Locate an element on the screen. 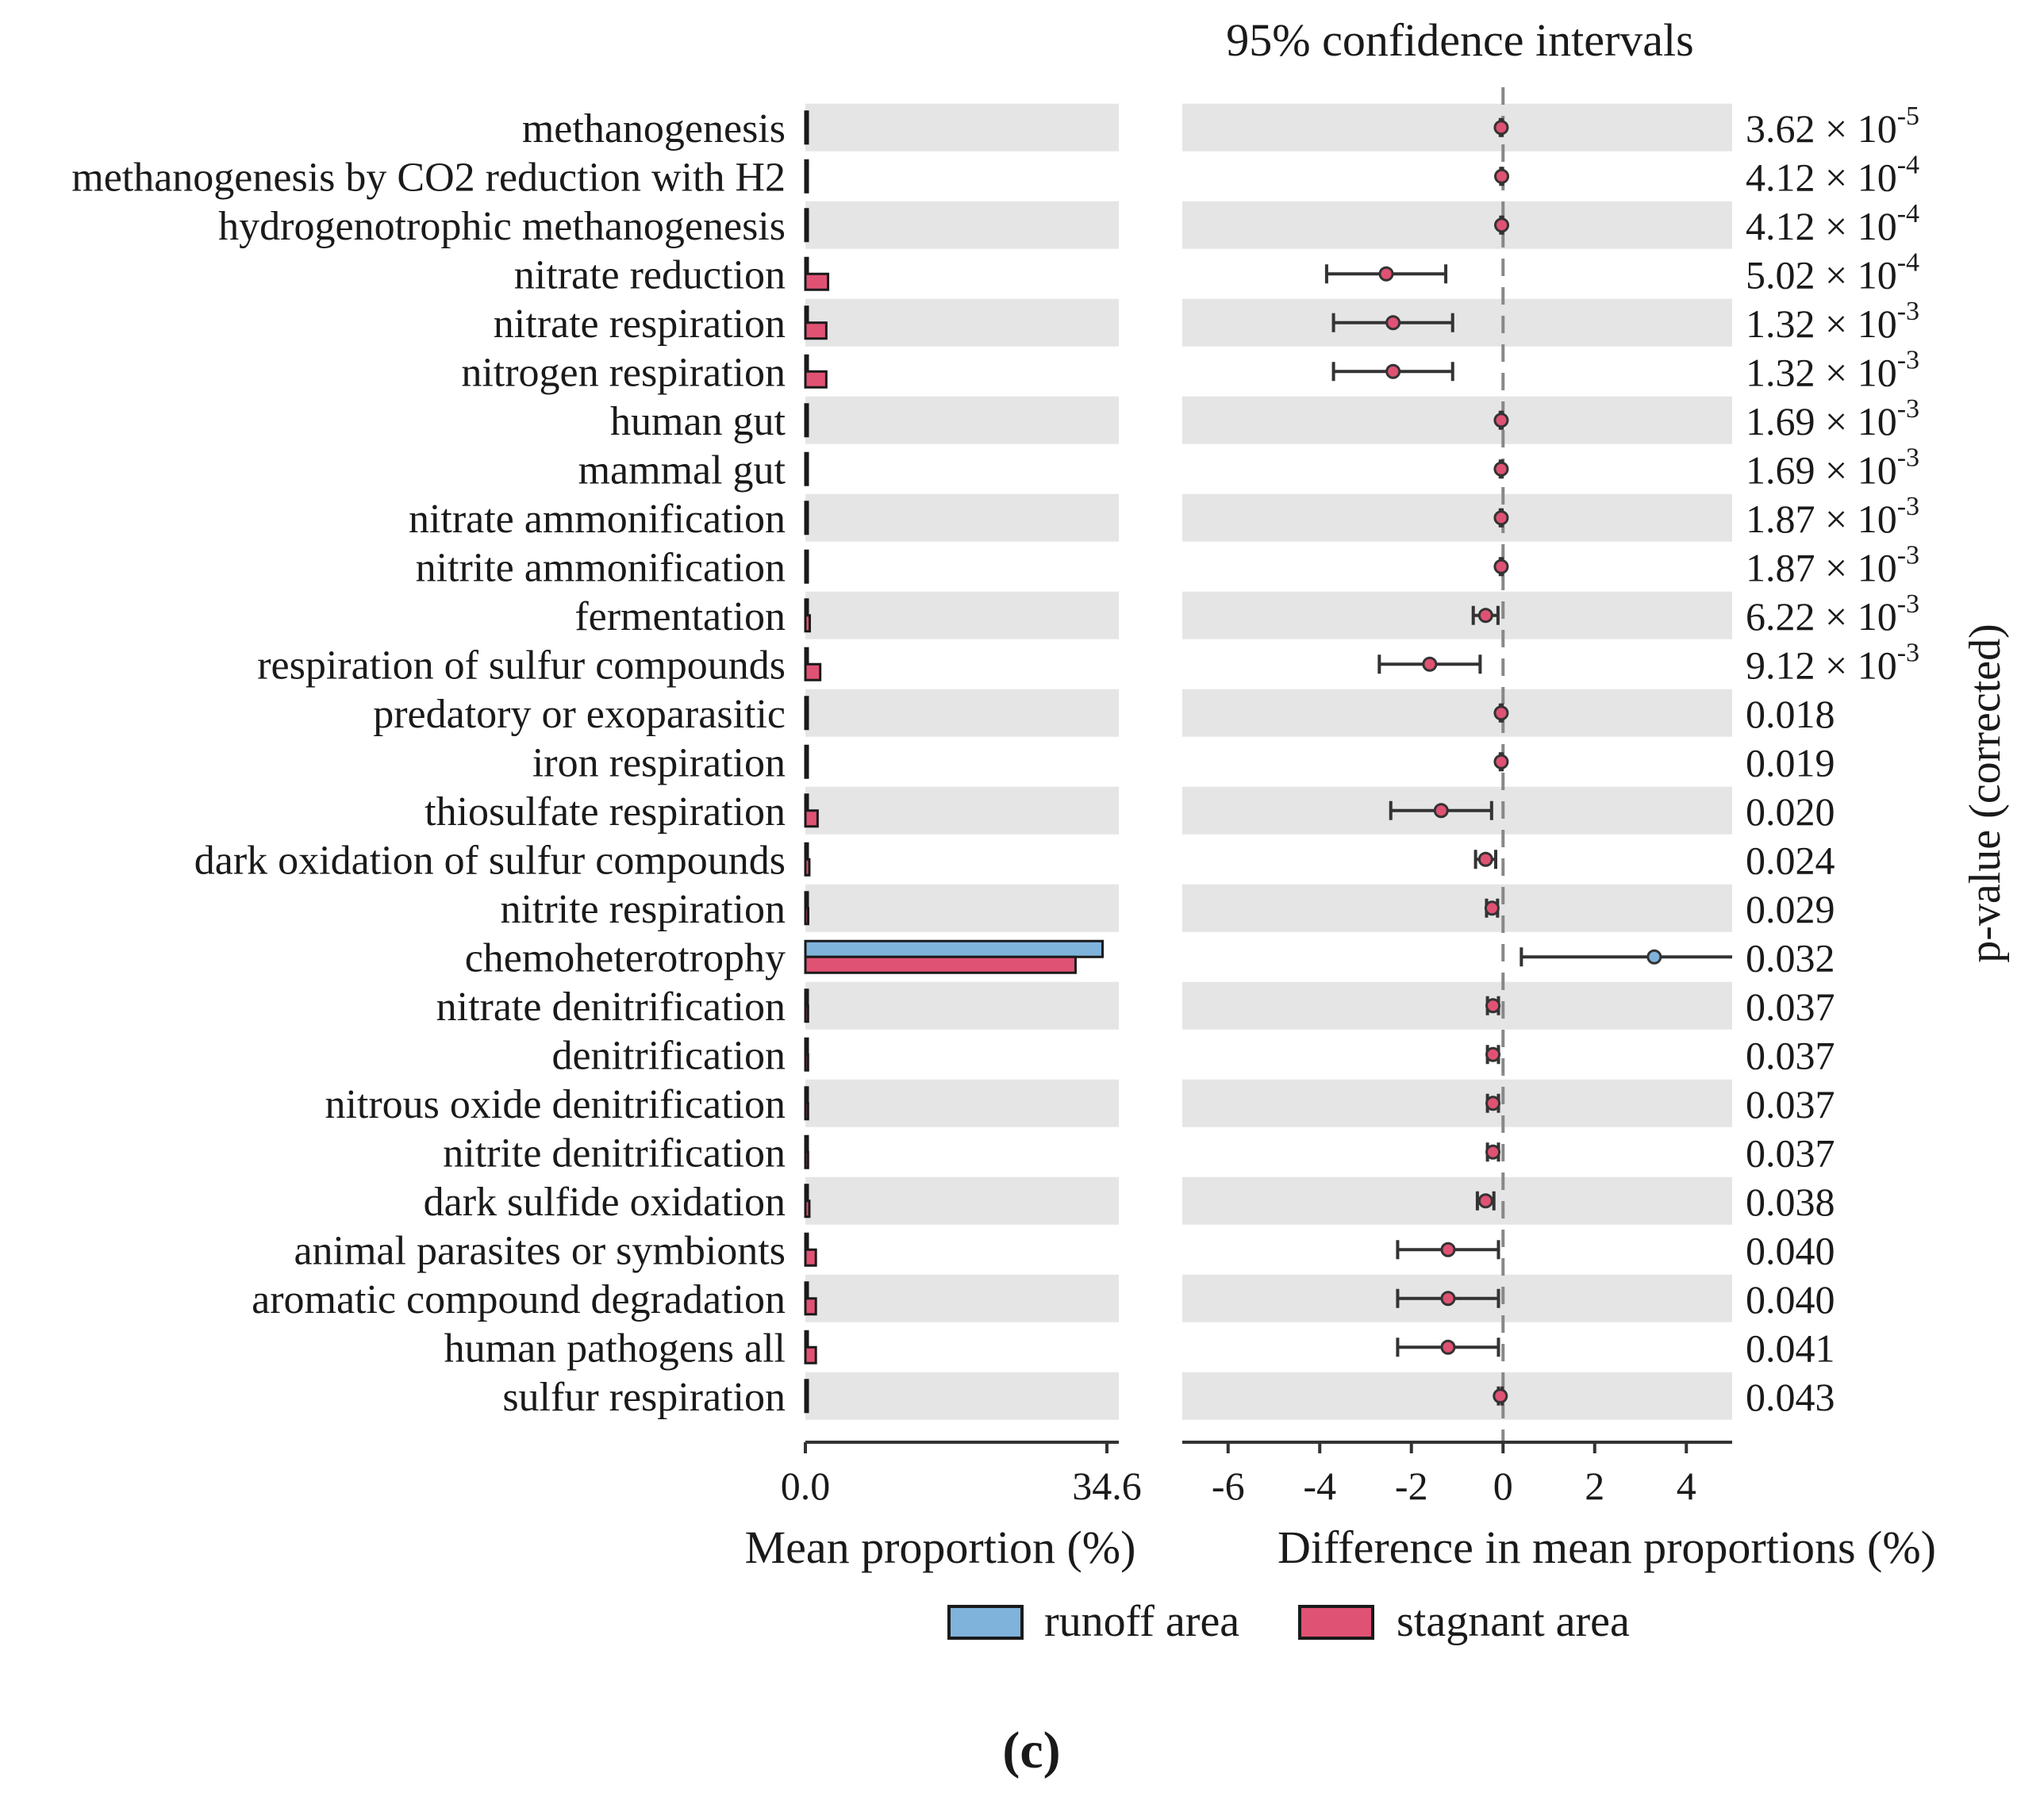 This screenshot has width=2044, height=1800. category-label: hydrogenotrophic methanogenesis is located at coordinates (502, 227).